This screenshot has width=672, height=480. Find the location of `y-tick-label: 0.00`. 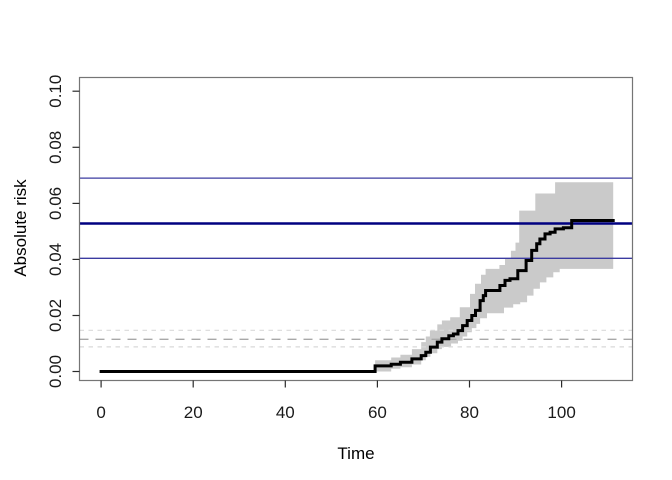

y-tick-label: 0.00 is located at coordinates (55, 371).